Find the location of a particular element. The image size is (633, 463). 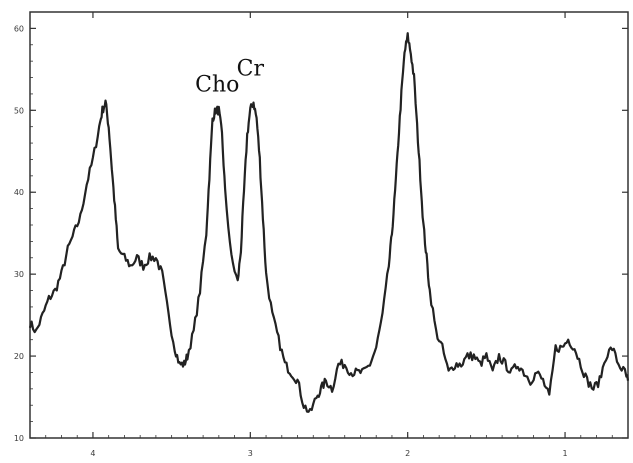

y-tick-label-4: 50 is located at coordinates (19, 110).